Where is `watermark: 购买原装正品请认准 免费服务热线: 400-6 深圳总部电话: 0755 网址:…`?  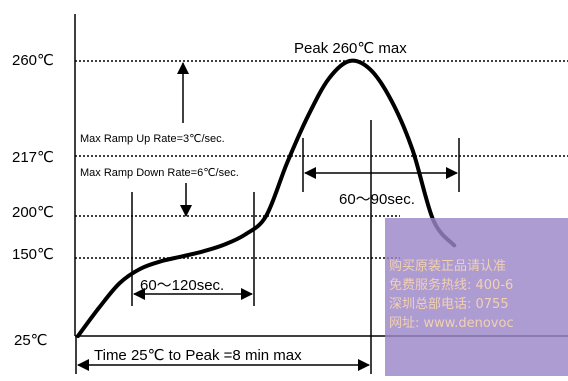
watermark: 购买原装正品请认准 免费服务热线: 400-6 深圳总部电话: 0755 网址:… is located at coordinates (476, 297).